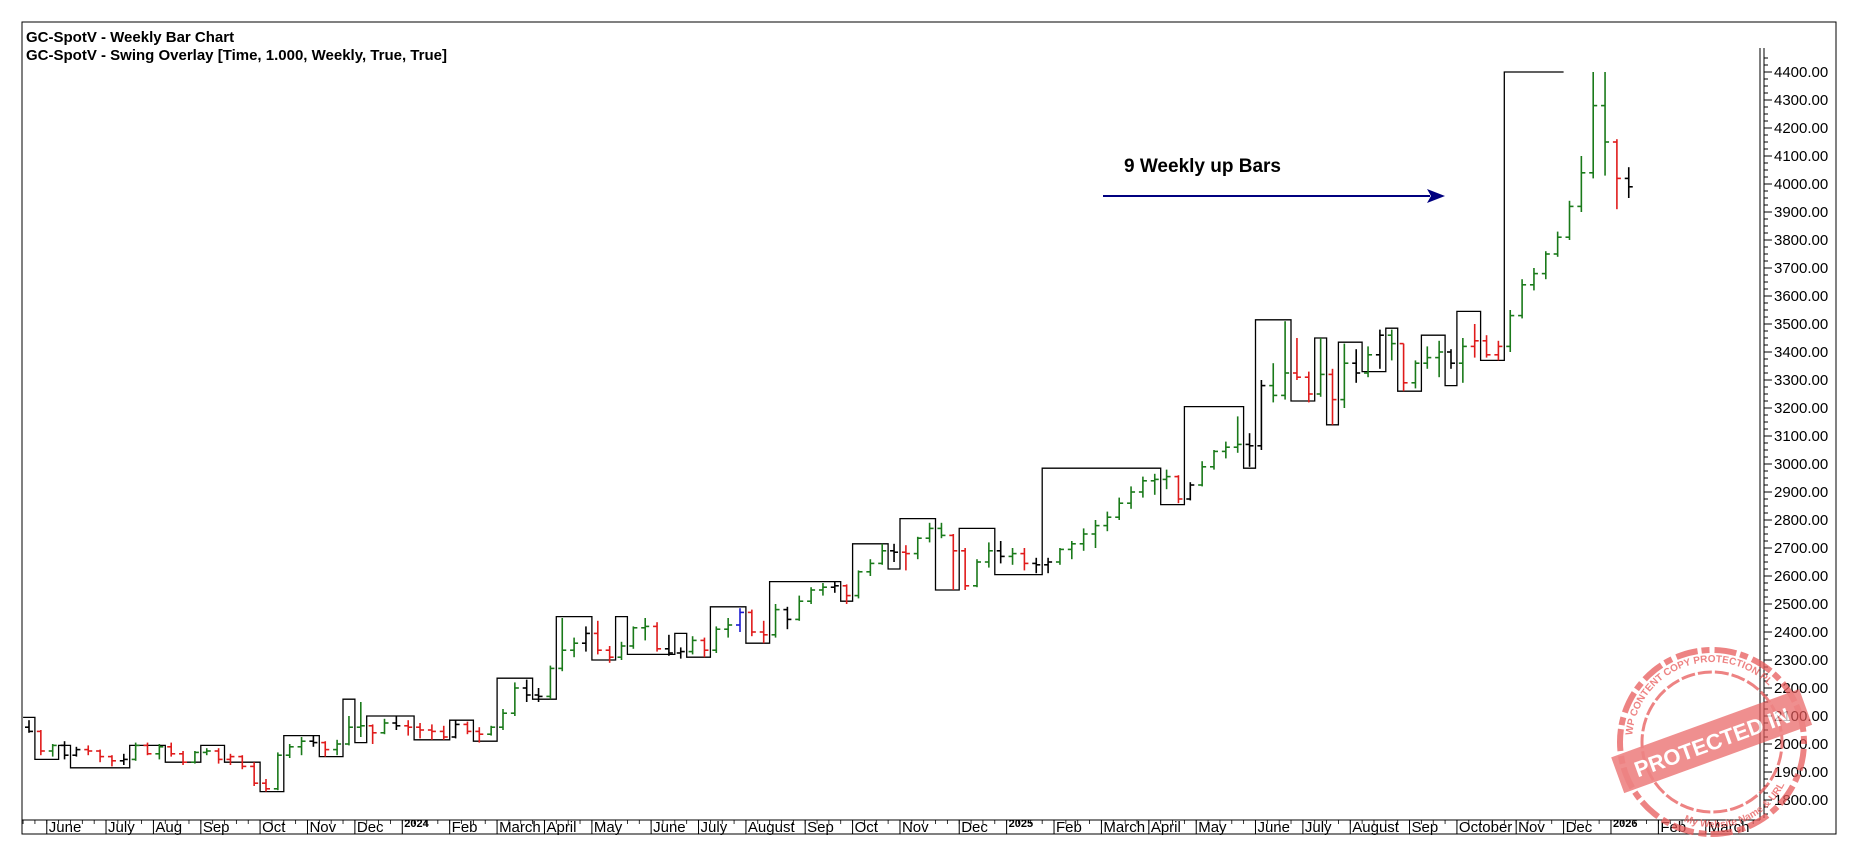  Describe the element at coordinates (1801, 604) in the screenshot. I see `y-tick-label: 2500.00` at that location.